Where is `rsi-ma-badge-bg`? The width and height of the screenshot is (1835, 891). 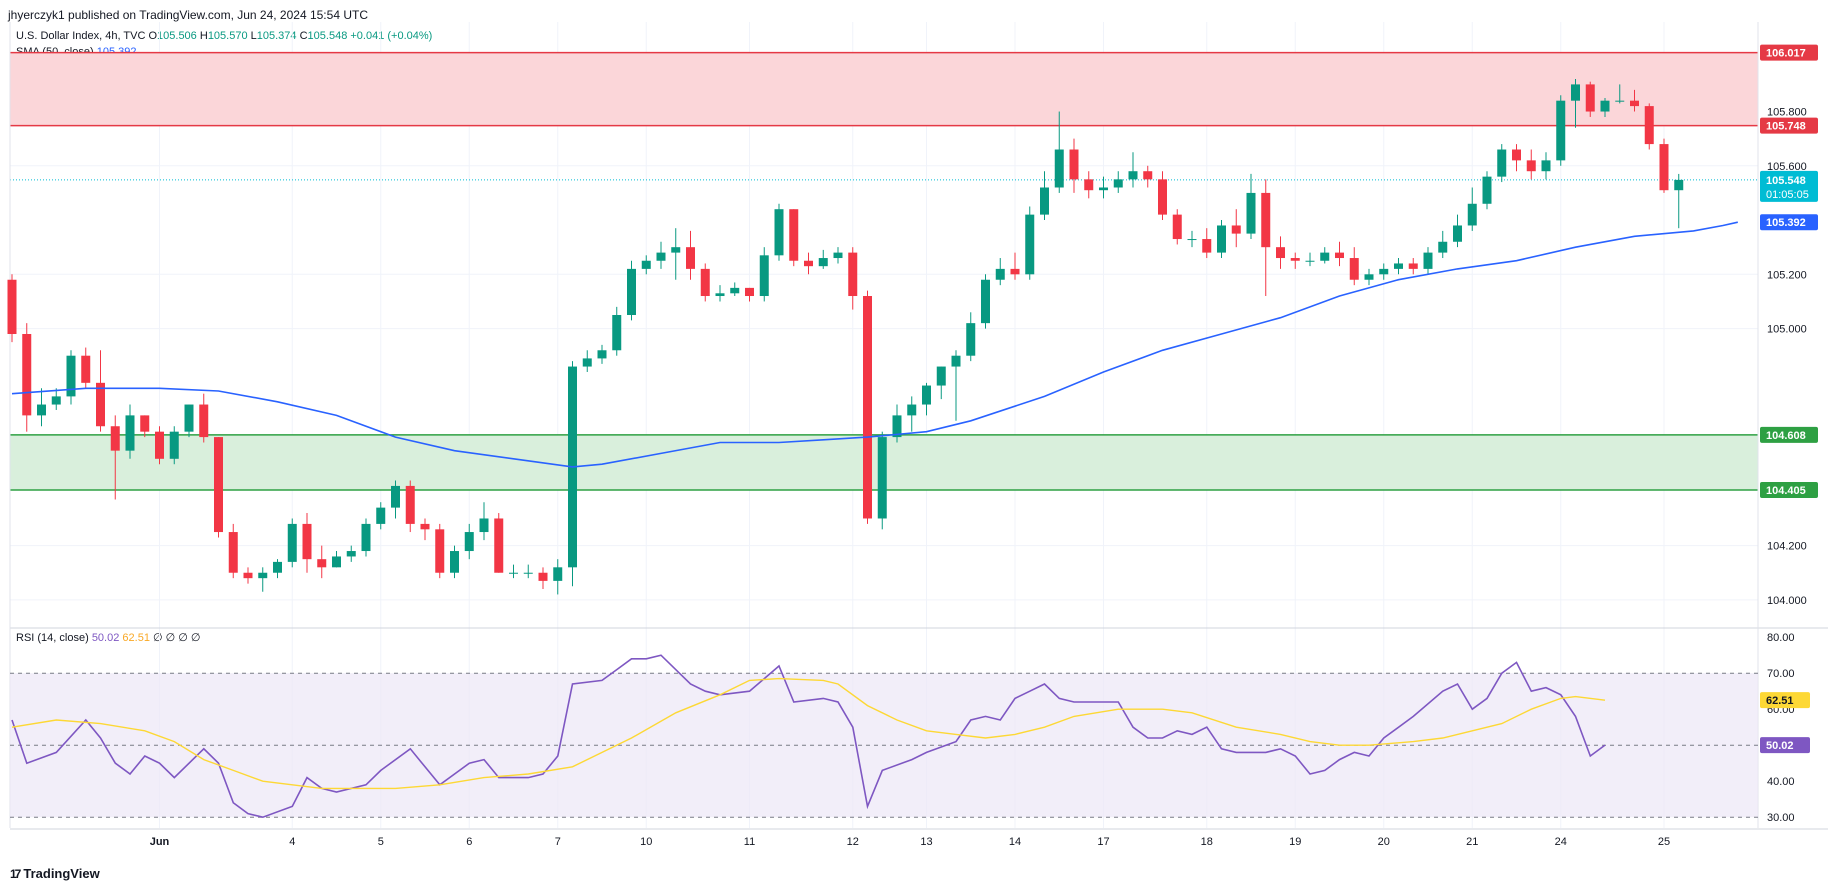 rsi-ma-badge-bg is located at coordinates (1785, 700).